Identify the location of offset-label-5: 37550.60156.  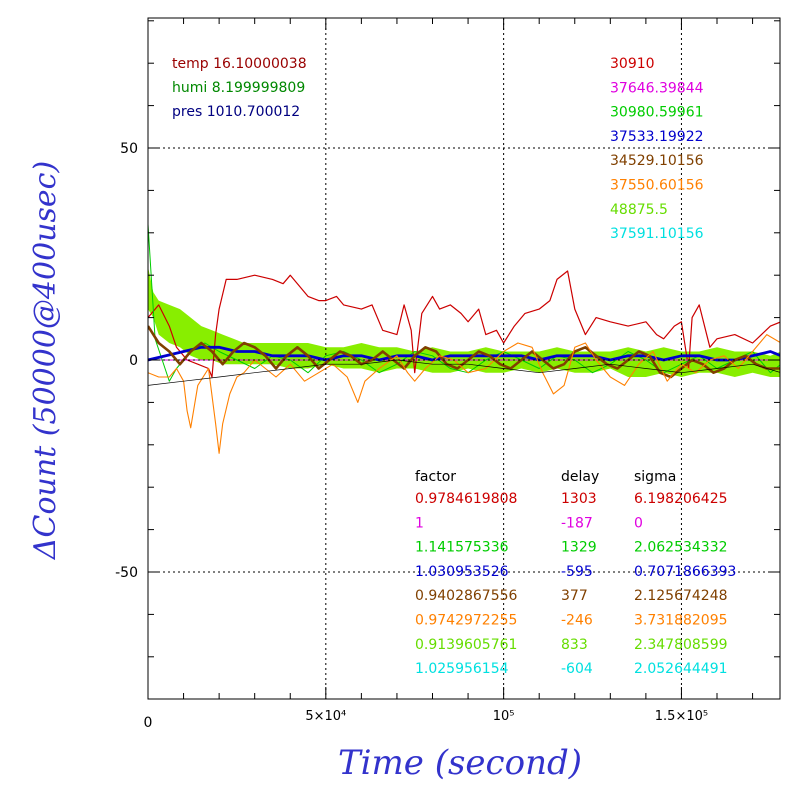
(657, 186).